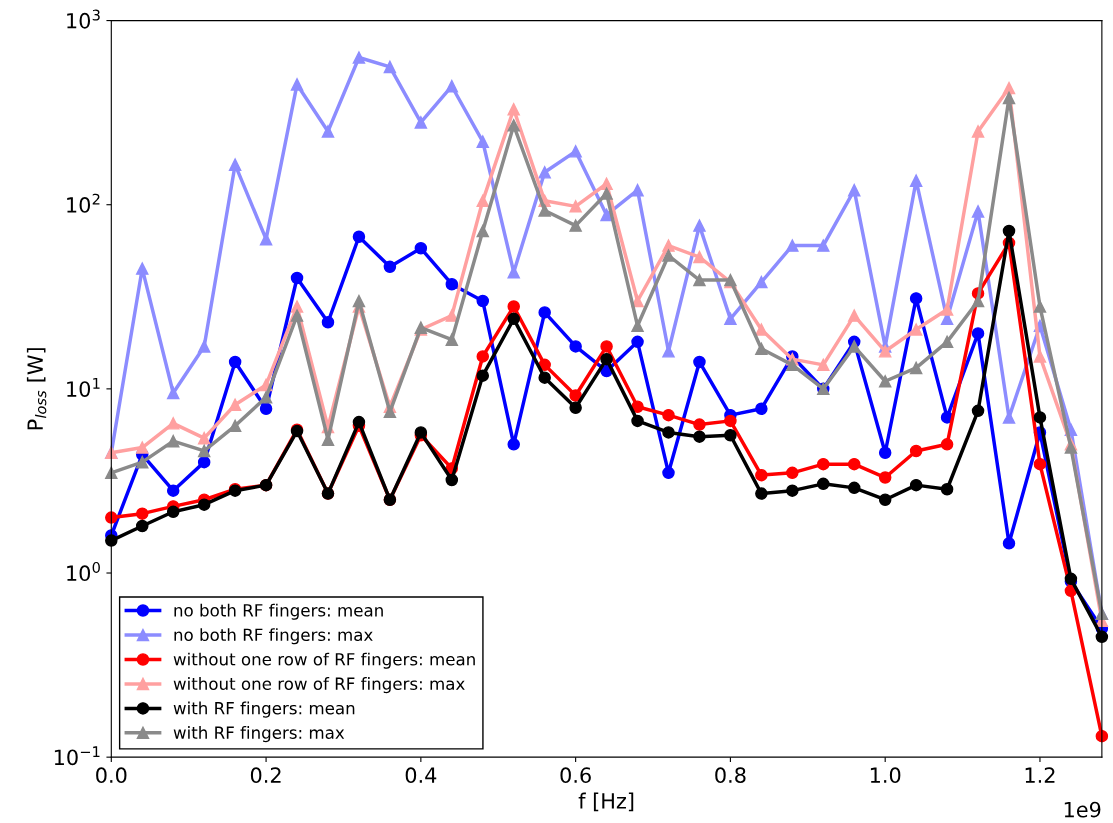  What do you see at coordinates (575, 775) in the screenshot?
I see `x-tick-label: 0.6` at bounding box center [575, 775].